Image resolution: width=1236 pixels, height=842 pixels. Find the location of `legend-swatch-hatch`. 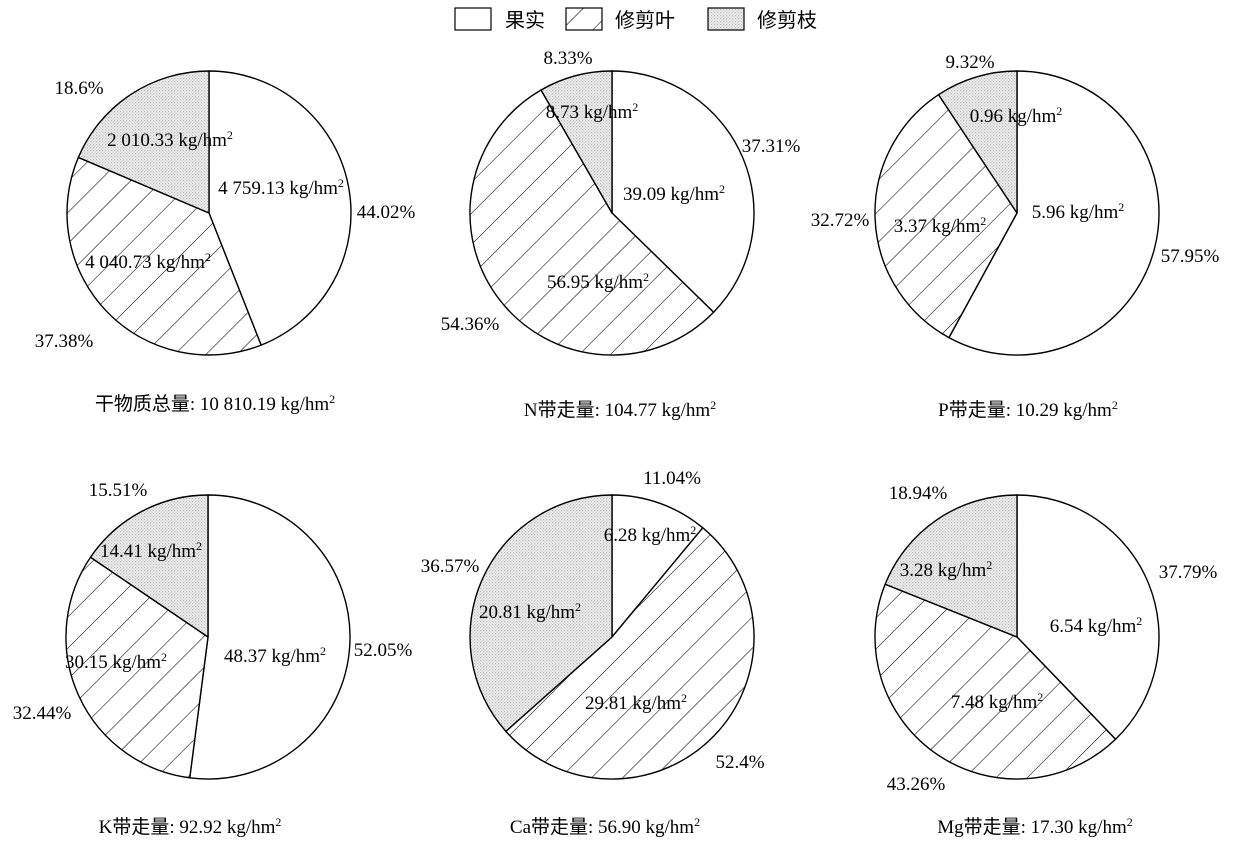

legend-swatch-hatch is located at coordinates (584, 19).